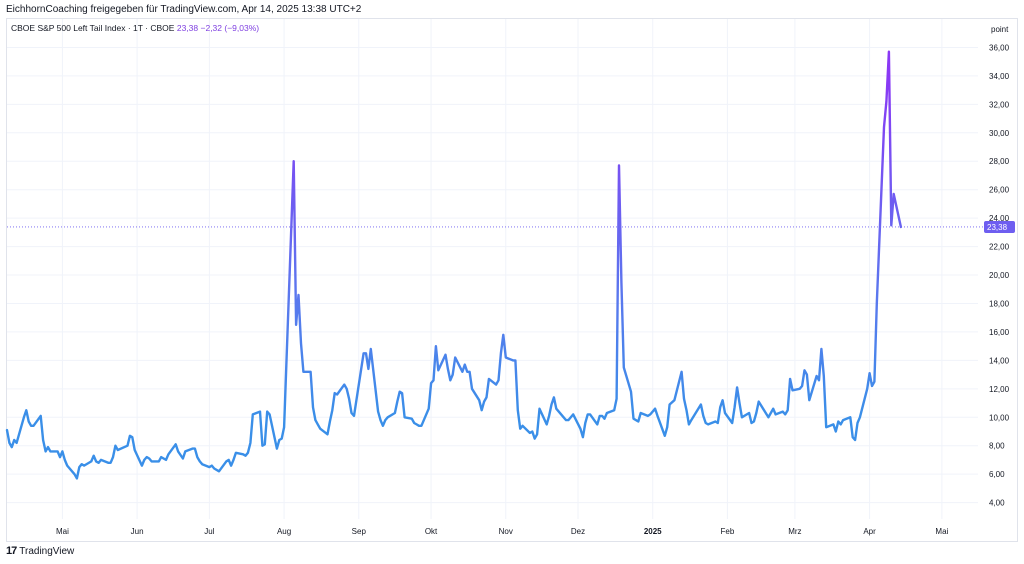 Image resolution: width=1024 pixels, height=564 pixels. I want to click on y-tick-label: 36,00, so click(999, 47).